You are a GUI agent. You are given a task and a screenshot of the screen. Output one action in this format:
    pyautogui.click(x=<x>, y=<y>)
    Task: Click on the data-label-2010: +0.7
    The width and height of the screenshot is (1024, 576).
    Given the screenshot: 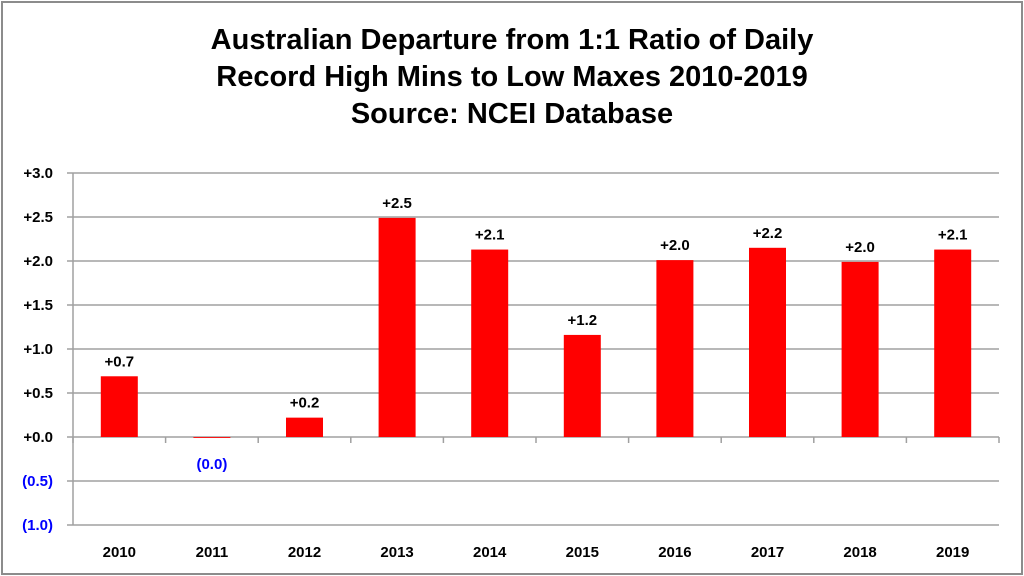 What is the action you would take?
    pyautogui.click(x=119, y=361)
    